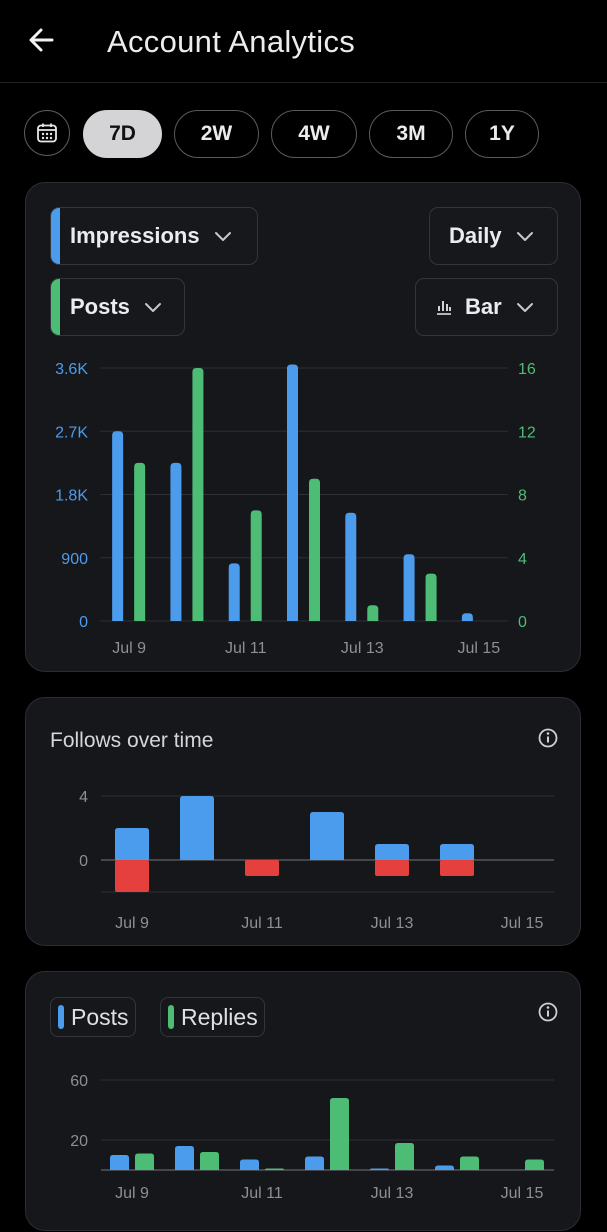  What do you see at coordinates (71, 496) in the screenshot?
I see `y-axis-left-tick: 1.8K` at bounding box center [71, 496].